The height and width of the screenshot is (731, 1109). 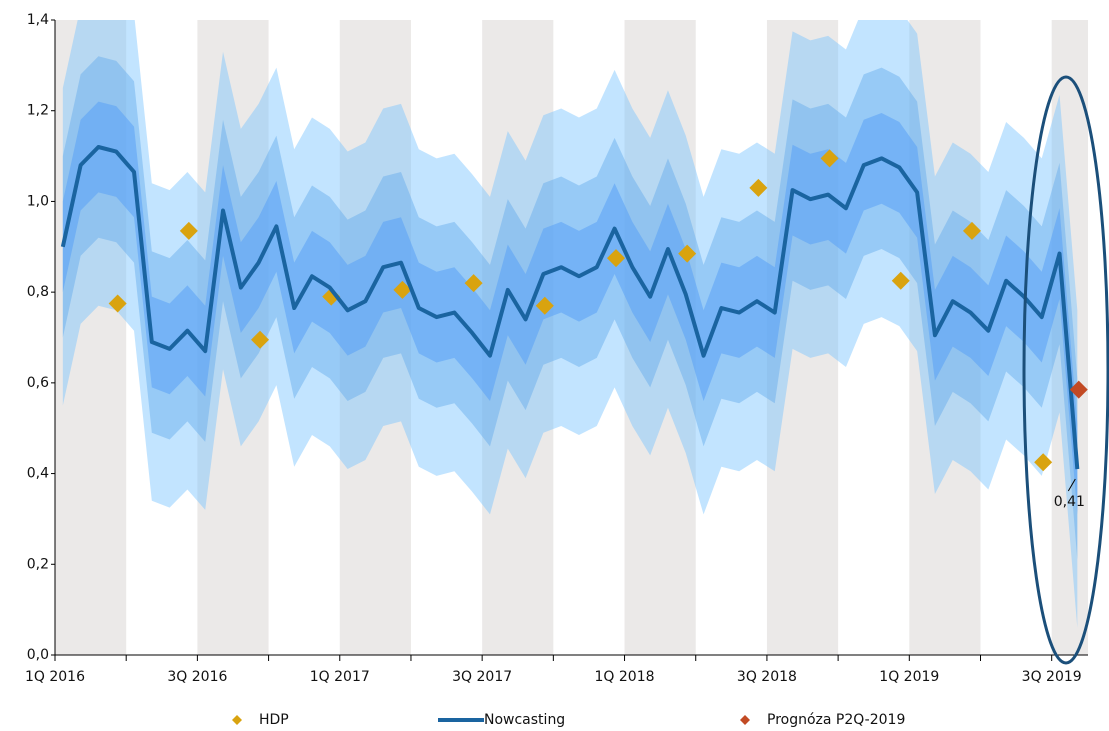 I want to click on y-tick-label: 0,0, so click(x=38, y=655).